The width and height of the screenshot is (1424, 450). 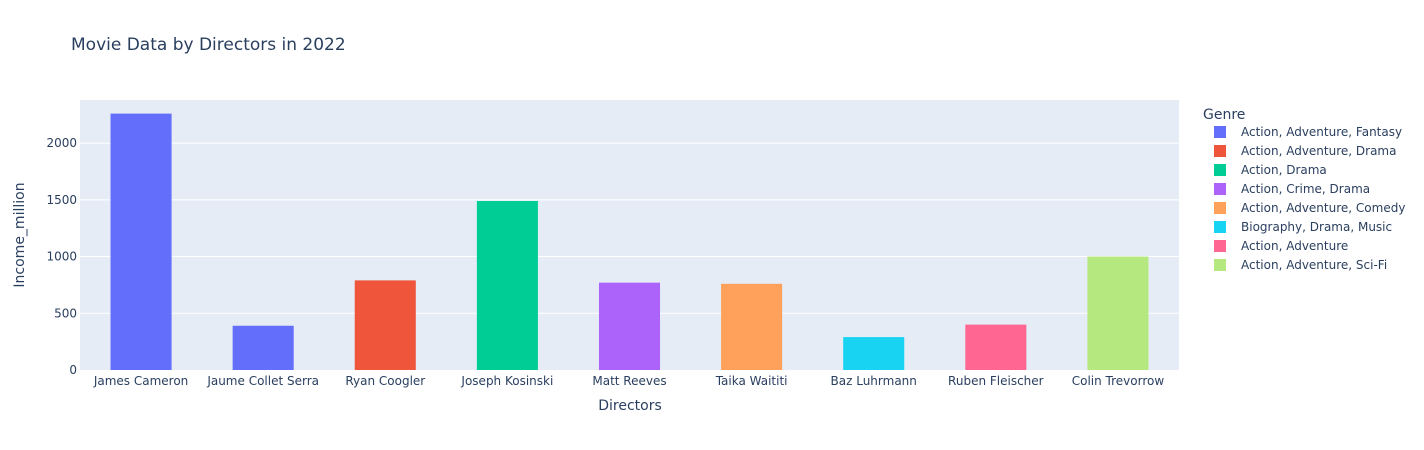 I want to click on x-tick-label: Joseph Kosinski, so click(x=506, y=381).